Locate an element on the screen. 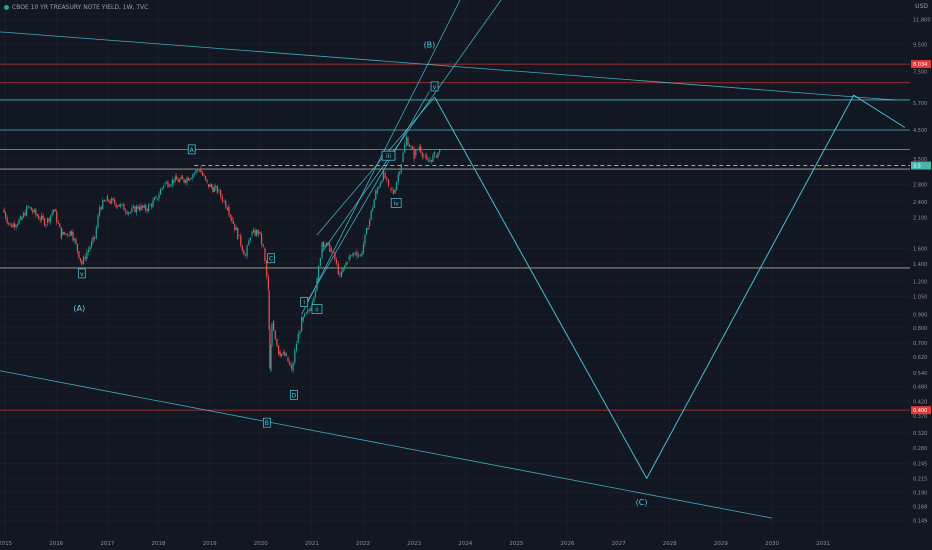  wave-label: iv is located at coordinates (397, 203).